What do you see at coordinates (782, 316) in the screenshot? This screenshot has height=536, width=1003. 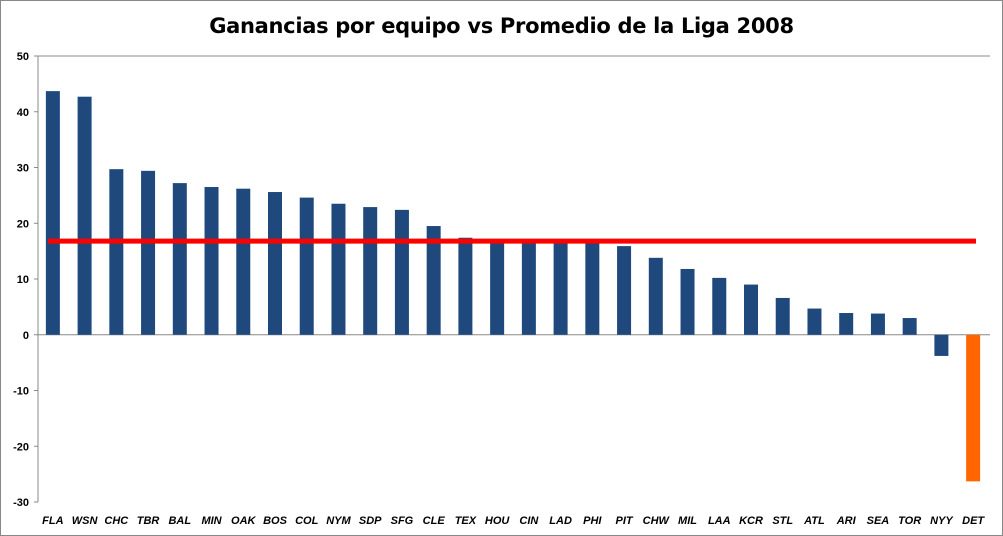 I see `bar-stl` at bounding box center [782, 316].